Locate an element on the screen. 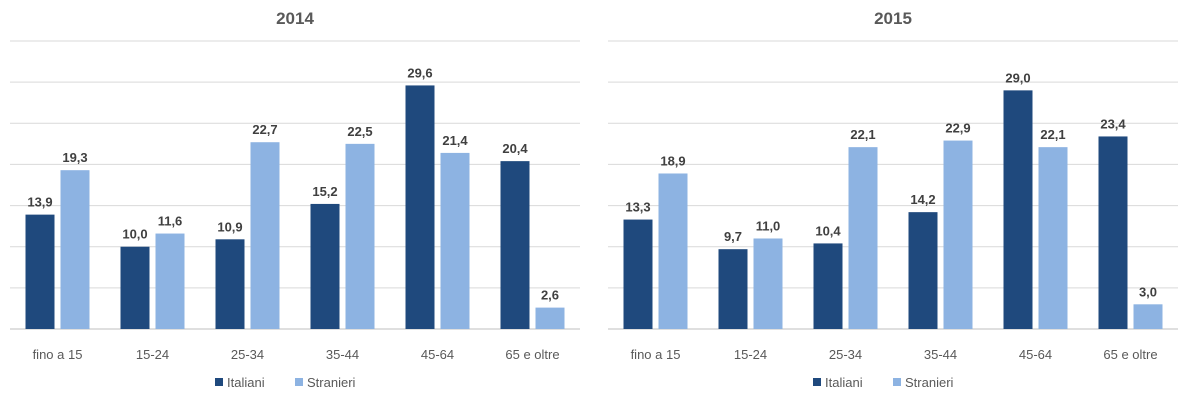 This screenshot has height=402, width=1188. data-label: 10,9 is located at coordinates (229, 226).